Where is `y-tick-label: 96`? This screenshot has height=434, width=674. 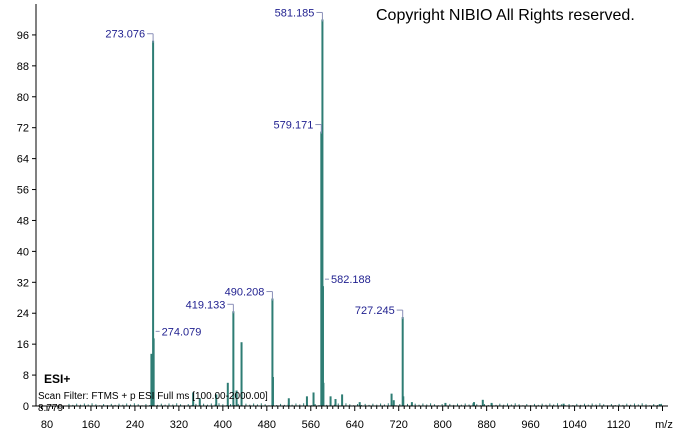
y-tick-label: 96 is located at coordinates (23, 36).